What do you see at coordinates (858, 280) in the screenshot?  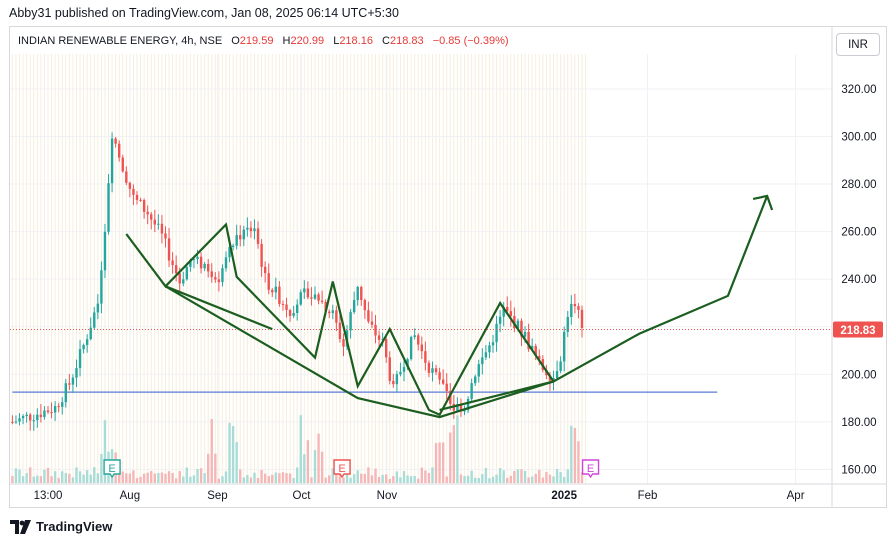 I see `y-tick-label: 240.00` at bounding box center [858, 280].